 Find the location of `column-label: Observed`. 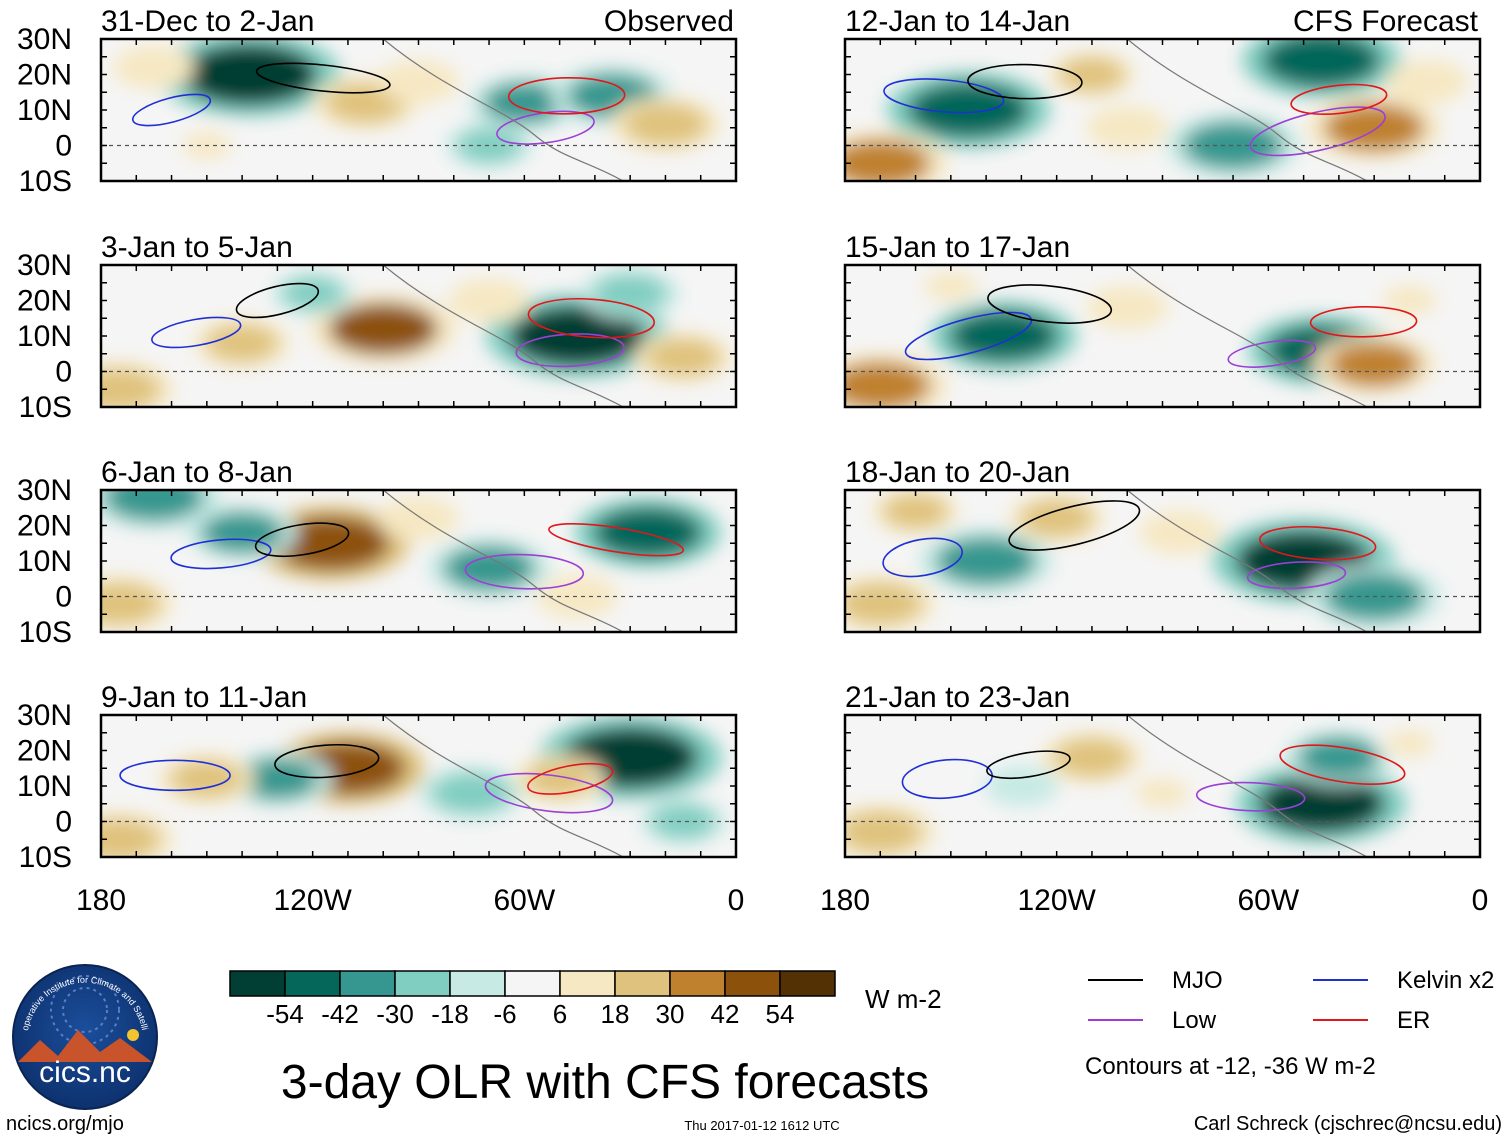

column-label: Observed is located at coordinates (669, 21).